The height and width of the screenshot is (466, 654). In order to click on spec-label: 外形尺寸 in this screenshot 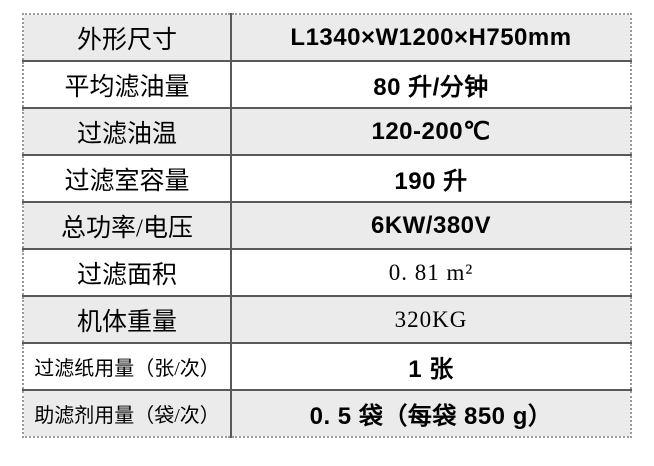, I will do `click(127, 37)`.